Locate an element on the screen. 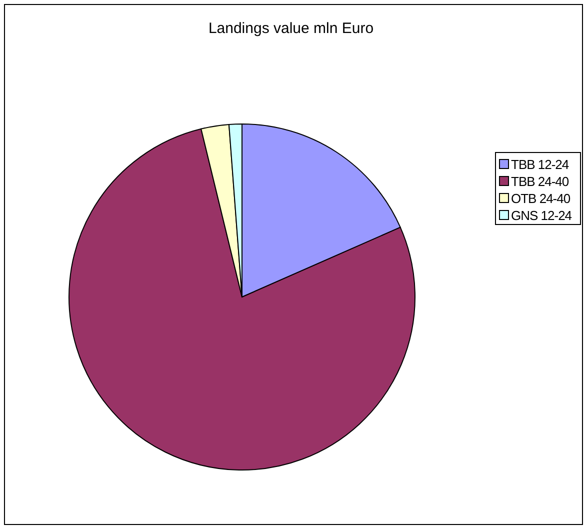  legend-label: TBB 24-40 is located at coordinates (540, 181).